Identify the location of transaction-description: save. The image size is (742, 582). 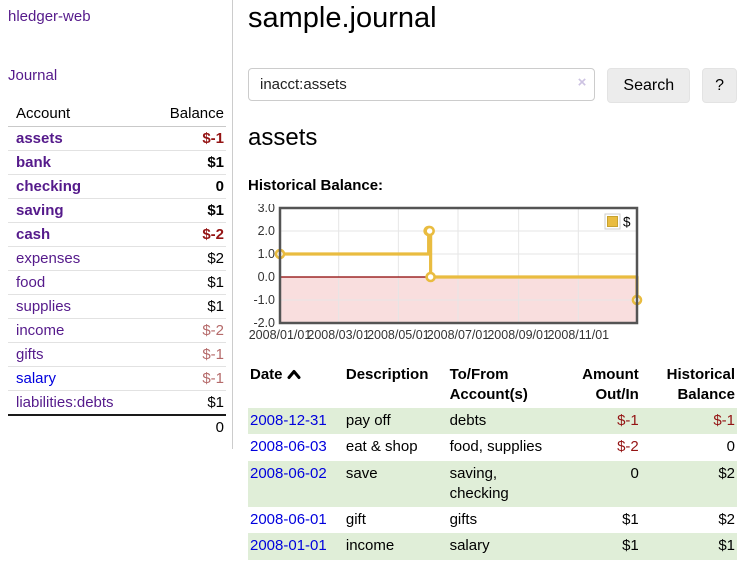
(361, 473).